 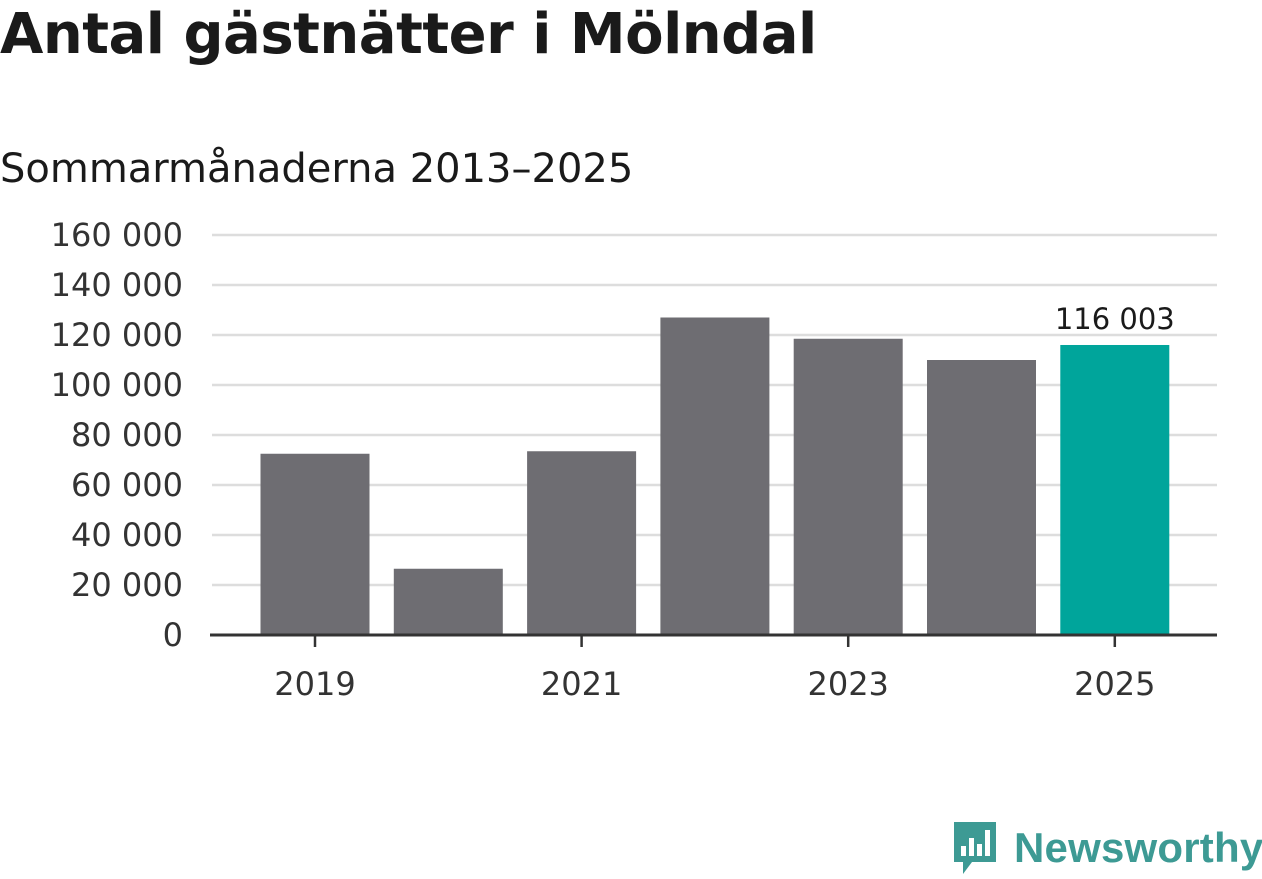 What do you see at coordinates (847, 684) in the screenshot?
I see `x-tick-label: 2023` at bounding box center [847, 684].